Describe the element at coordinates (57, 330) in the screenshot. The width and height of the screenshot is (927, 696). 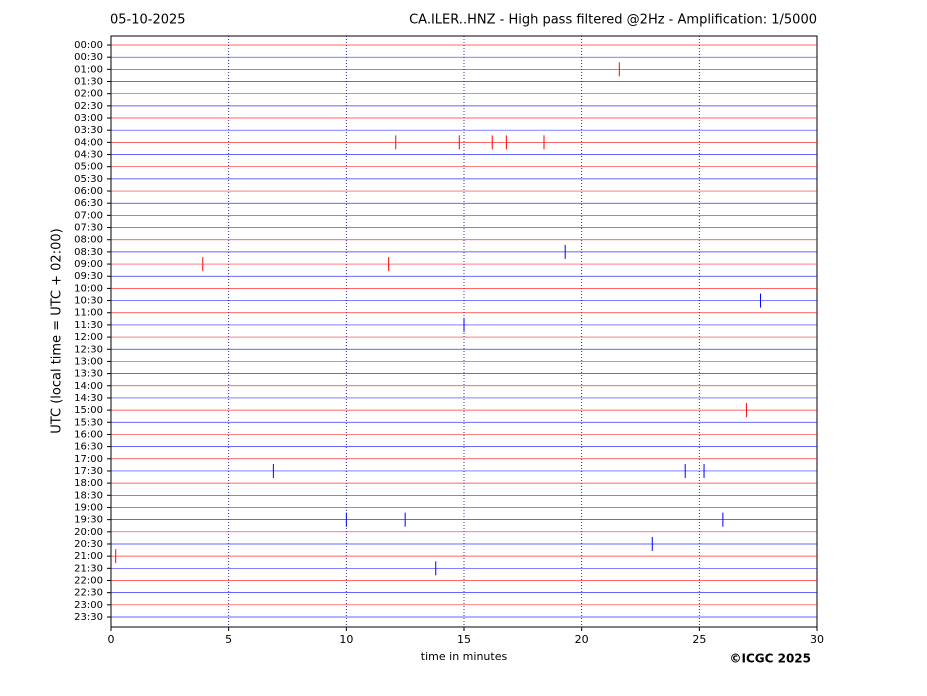
I see `y-axis-label: UTC (local time = UTC + 02:00)` at that location.